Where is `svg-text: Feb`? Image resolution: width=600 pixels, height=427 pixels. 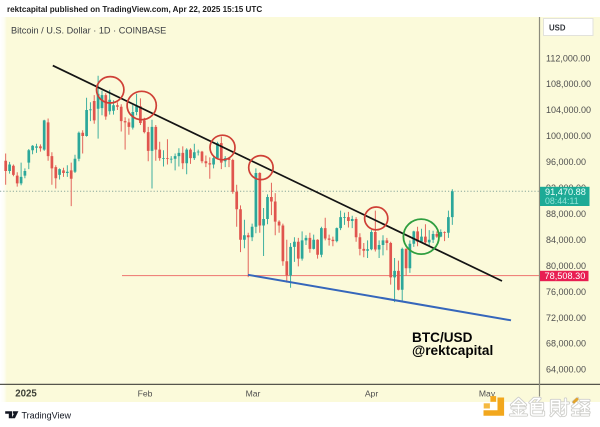
svg-text: Feb is located at coordinates (145, 393).